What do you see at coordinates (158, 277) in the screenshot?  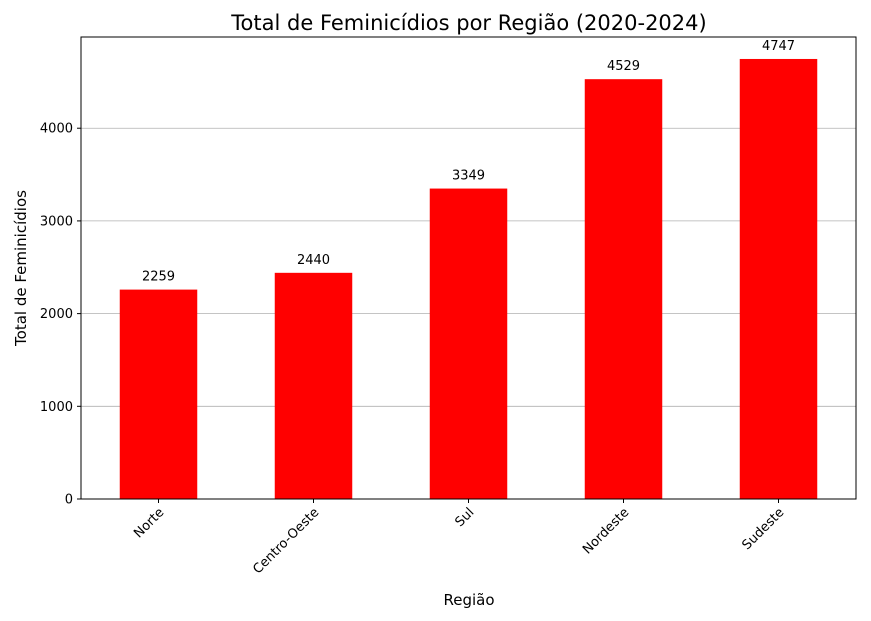 I see `data-label: 2259` at bounding box center [158, 277].